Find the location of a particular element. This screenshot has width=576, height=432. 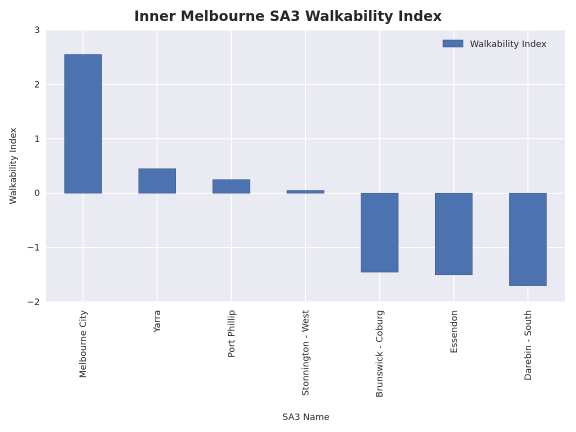

legend-label: Walkability Index is located at coordinates (508, 45).